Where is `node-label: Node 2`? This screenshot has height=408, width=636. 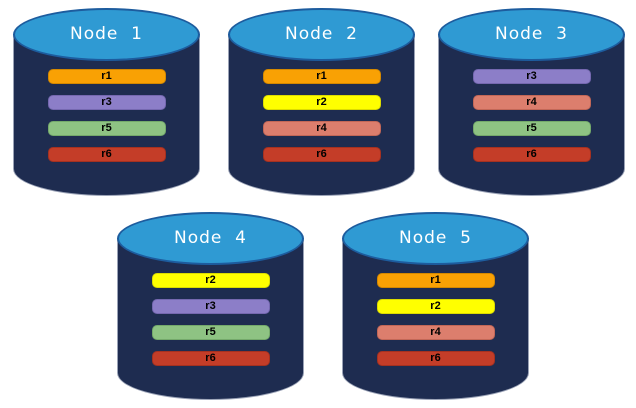 node-label: Node 2 is located at coordinates (321, 33).